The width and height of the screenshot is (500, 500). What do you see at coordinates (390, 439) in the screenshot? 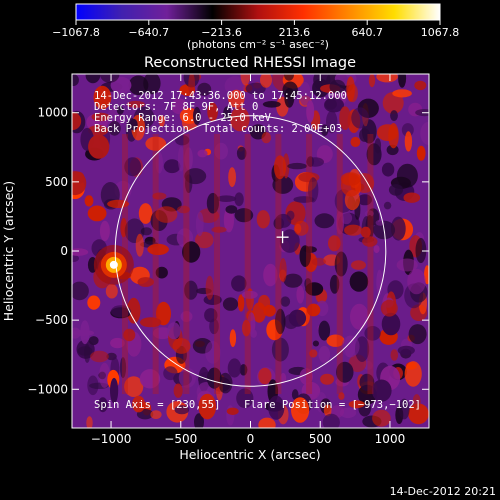
I see `x-tick-label: 1000` at bounding box center [390, 439].